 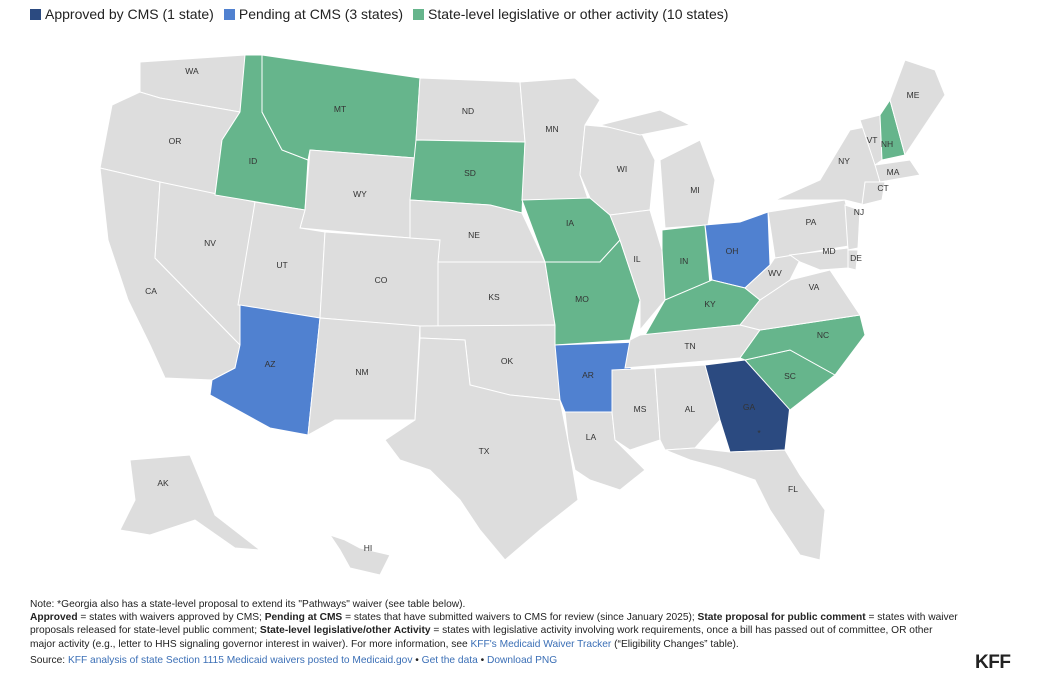 I want to click on pending-term: Pending at CMS, so click(x=303, y=618).